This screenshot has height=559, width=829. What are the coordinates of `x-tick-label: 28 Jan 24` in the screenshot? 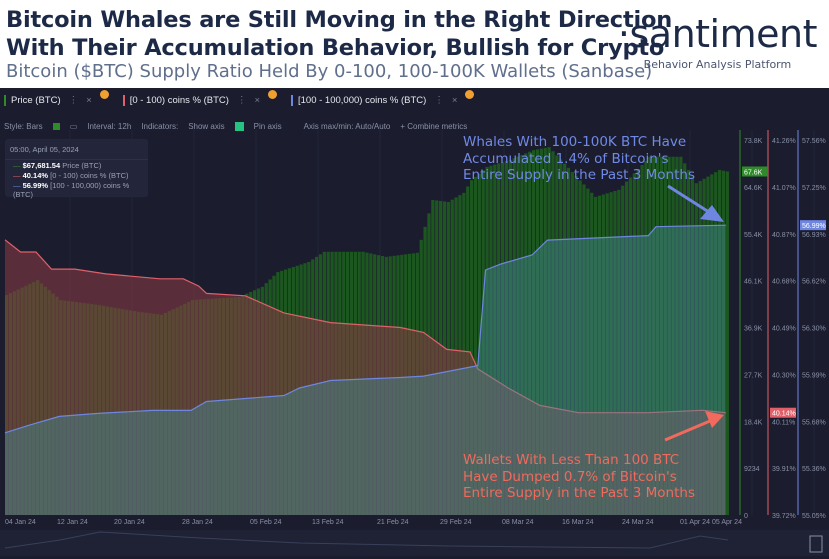 It's located at (197, 522).